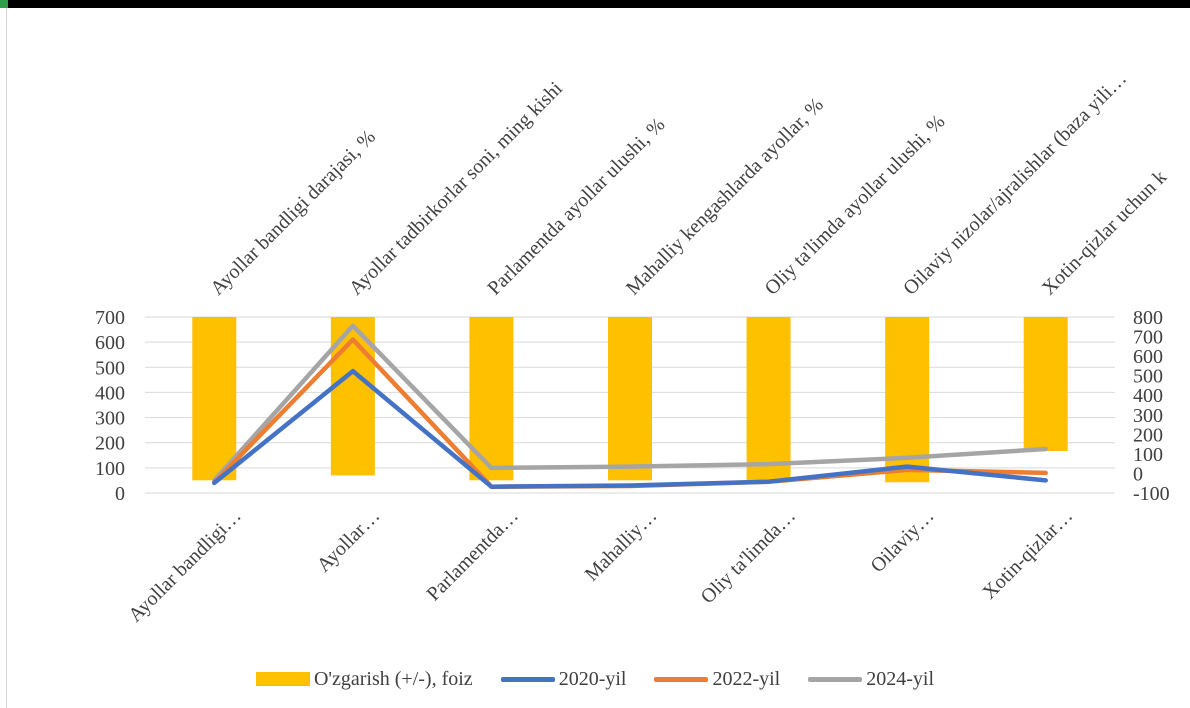 The height and width of the screenshot is (708, 1190). I want to click on series-line-2020-yil, so click(630, 428).